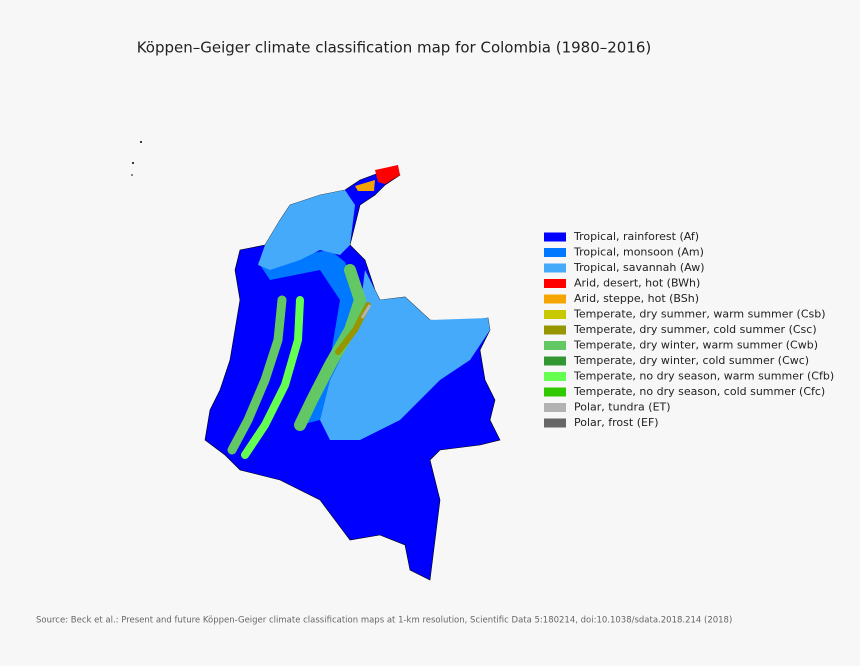  What do you see at coordinates (637, 283) in the screenshot?
I see `legend-label: Arid, desert, hot (BWh)` at bounding box center [637, 283].